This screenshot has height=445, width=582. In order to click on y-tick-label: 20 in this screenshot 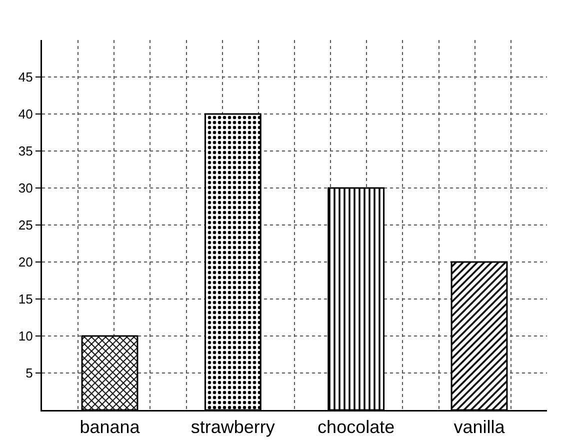, I will do `click(25, 262)`.